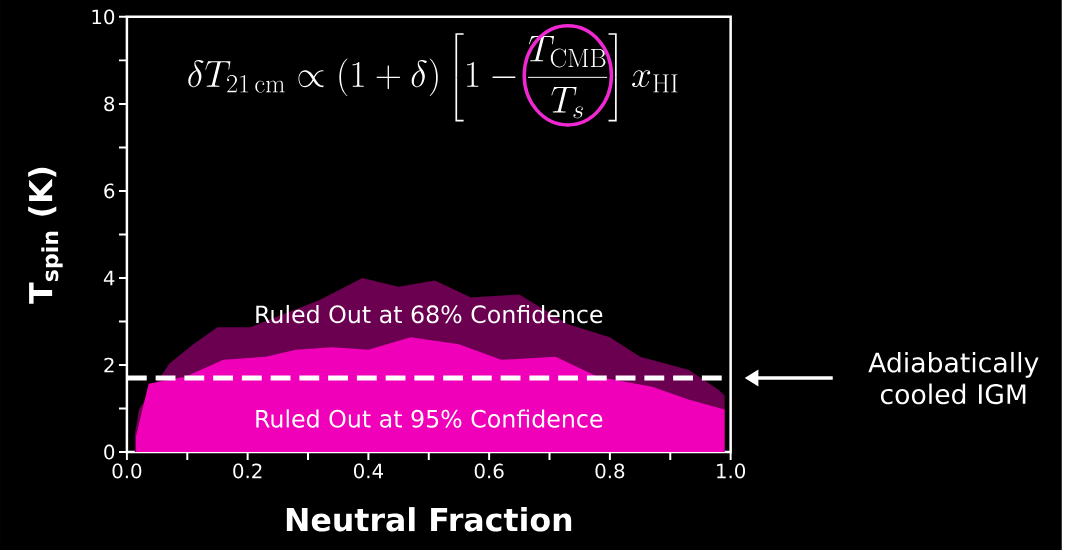 This screenshot has width=1071, height=550. Describe the element at coordinates (429, 519) in the screenshot. I see `x-axis-title: Neutral Fraction` at that location.